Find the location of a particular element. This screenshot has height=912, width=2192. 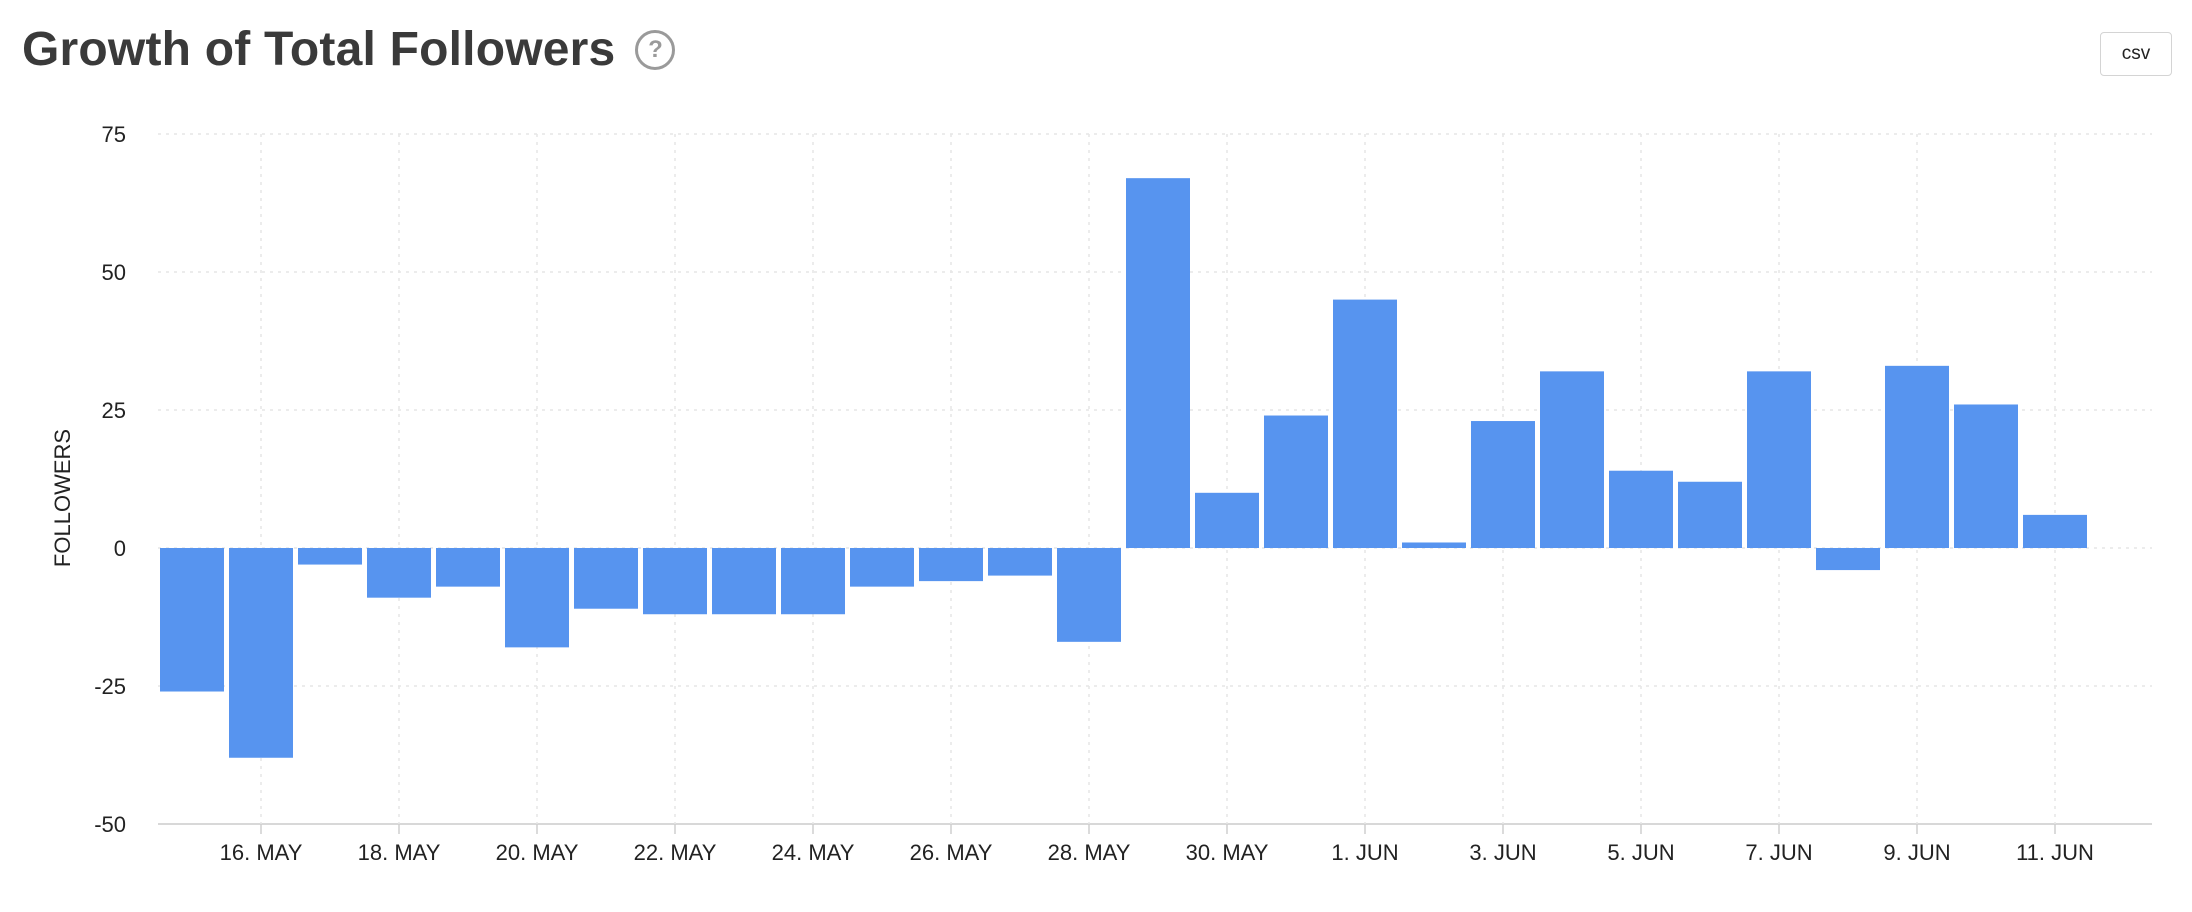

x-tick-label: 26. MAY is located at coordinates (951, 852).